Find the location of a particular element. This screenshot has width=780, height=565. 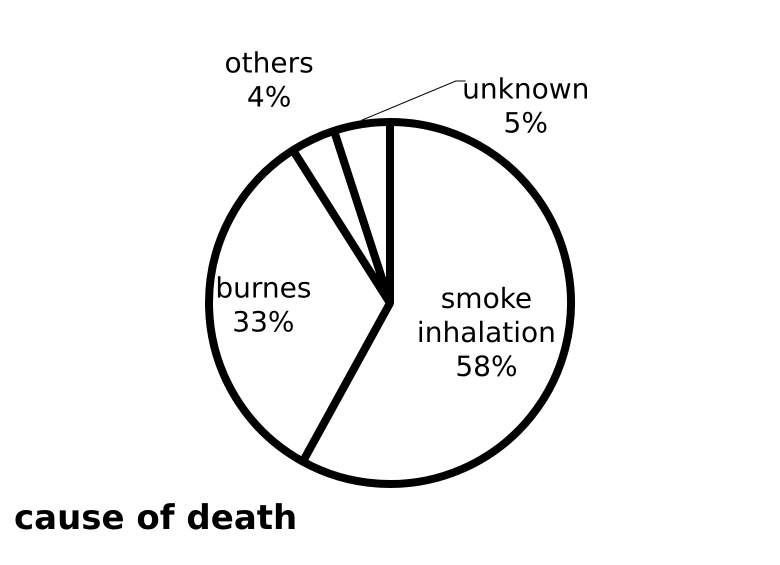

text: cause of death is located at coordinates (155, 518).